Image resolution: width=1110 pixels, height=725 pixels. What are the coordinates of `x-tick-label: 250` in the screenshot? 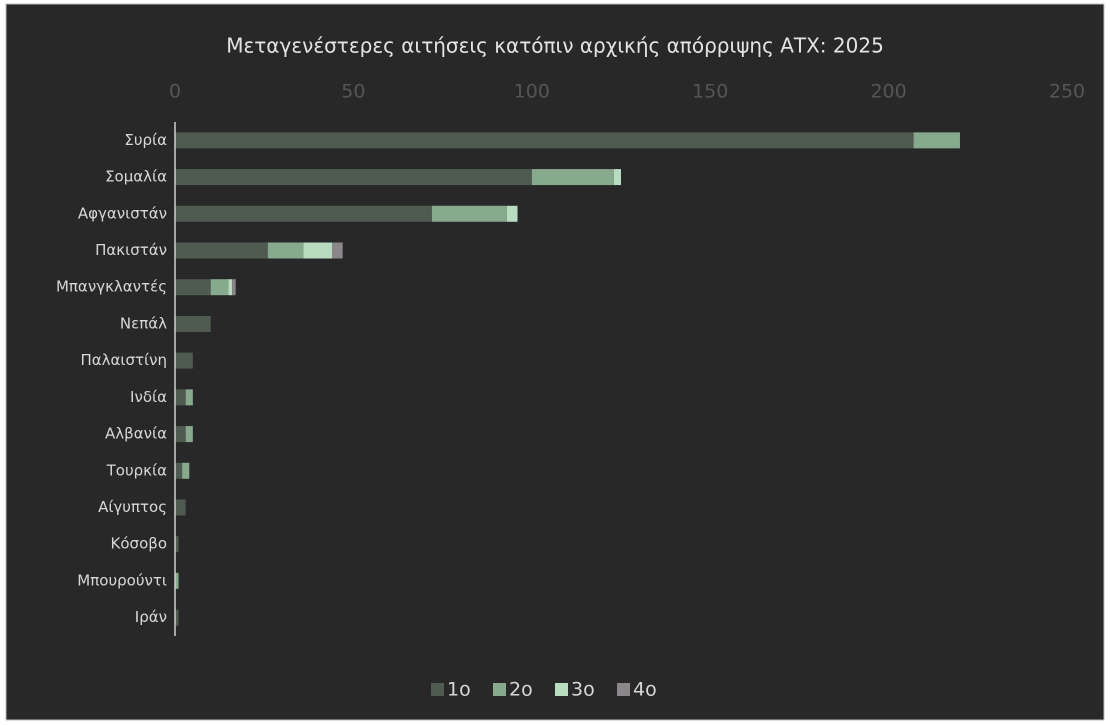 It's located at (1067, 92).